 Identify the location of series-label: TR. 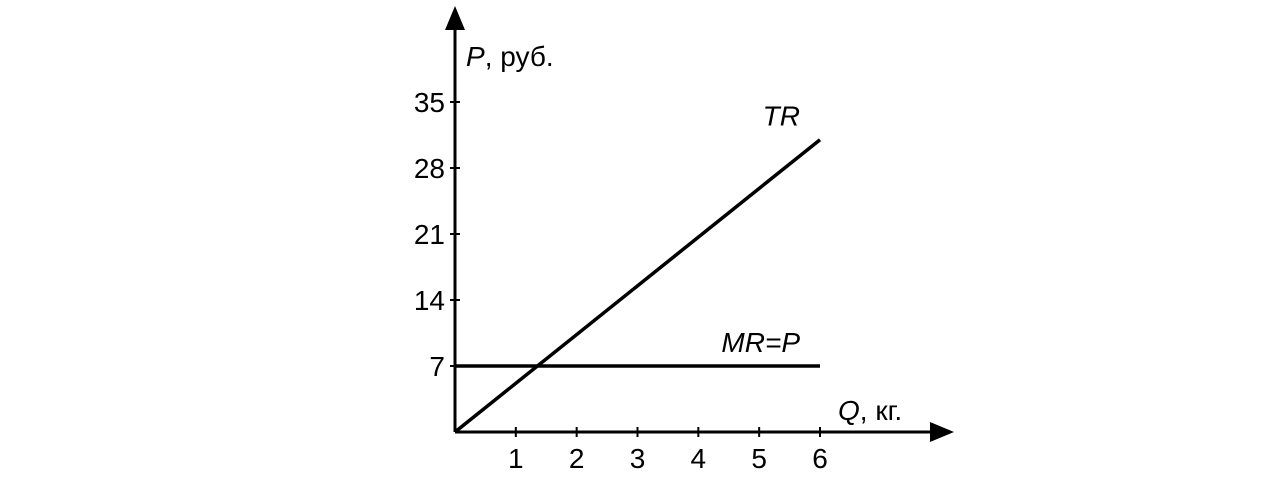
(781, 116).